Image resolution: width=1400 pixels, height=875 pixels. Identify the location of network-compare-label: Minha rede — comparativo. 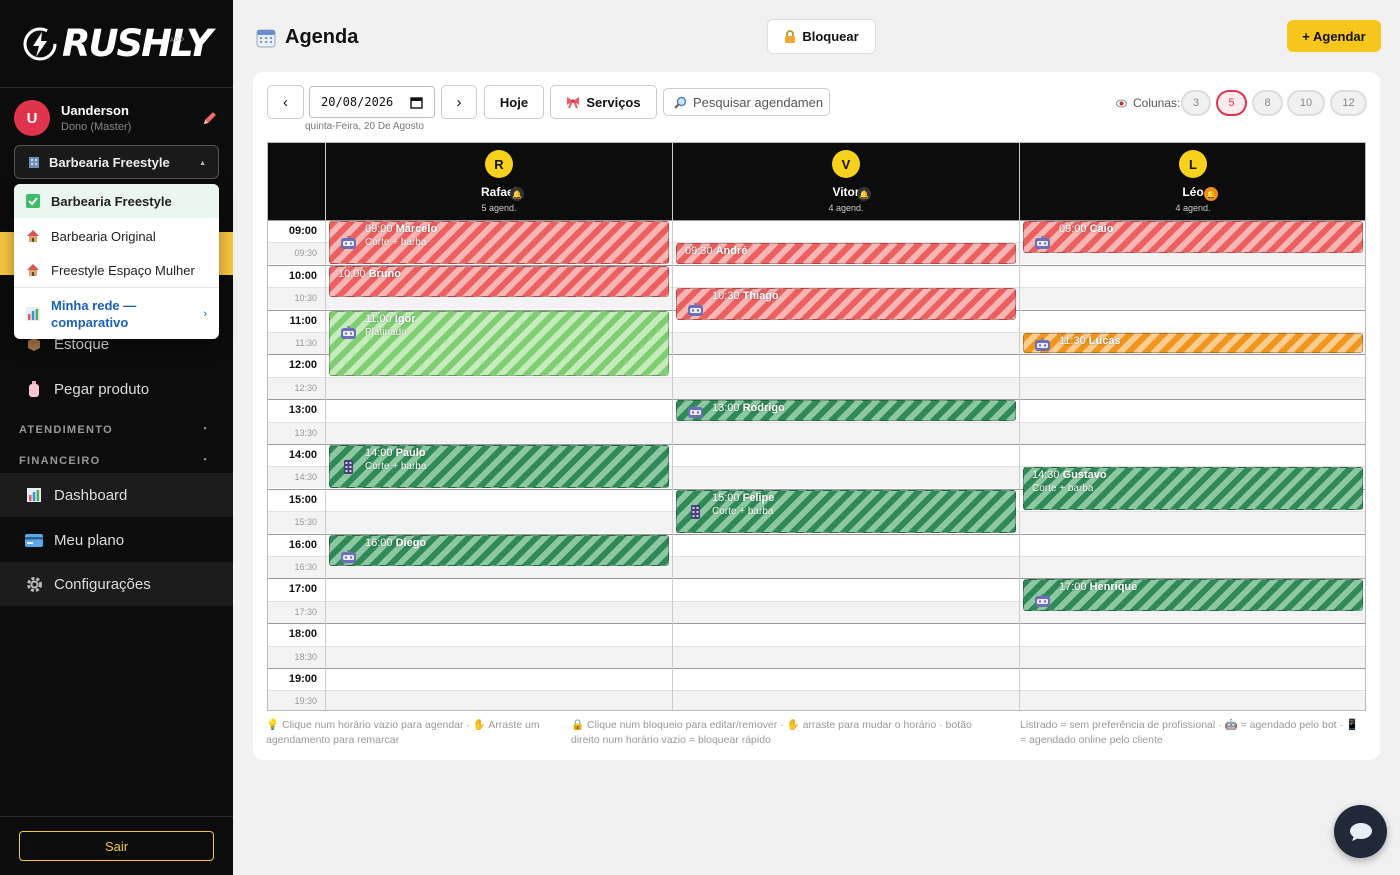
(94, 313).